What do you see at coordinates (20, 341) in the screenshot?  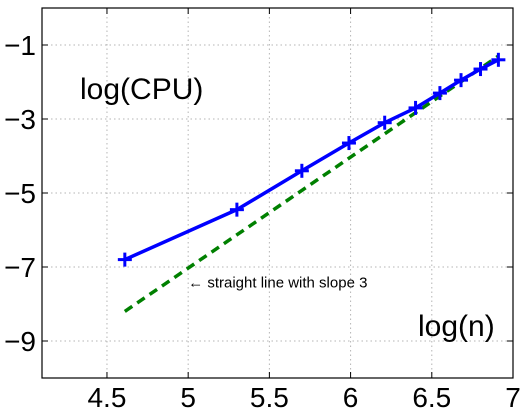 I see `y-tick-label: −9` at bounding box center [20, 341].